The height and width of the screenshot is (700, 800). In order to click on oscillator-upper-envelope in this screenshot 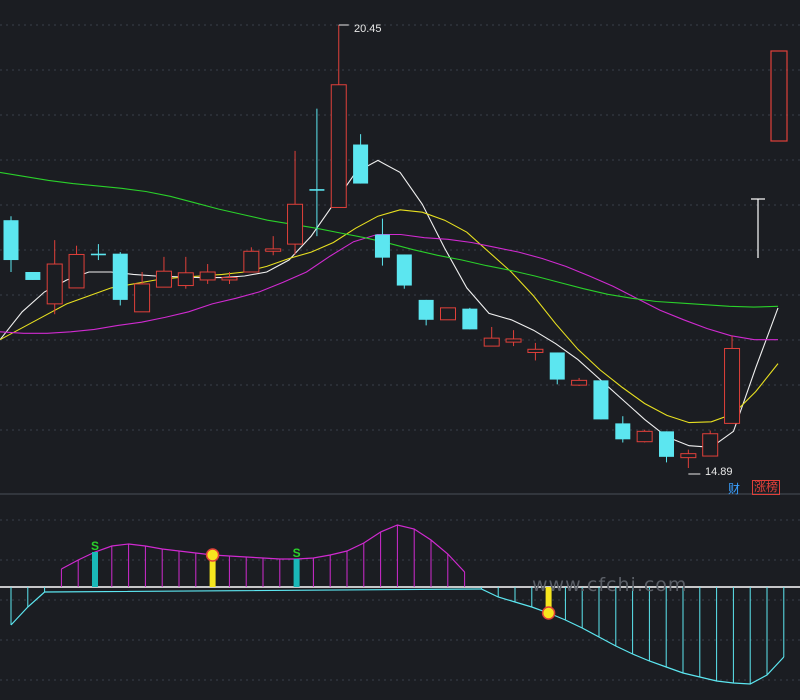, I will do `click(263, 548)`.